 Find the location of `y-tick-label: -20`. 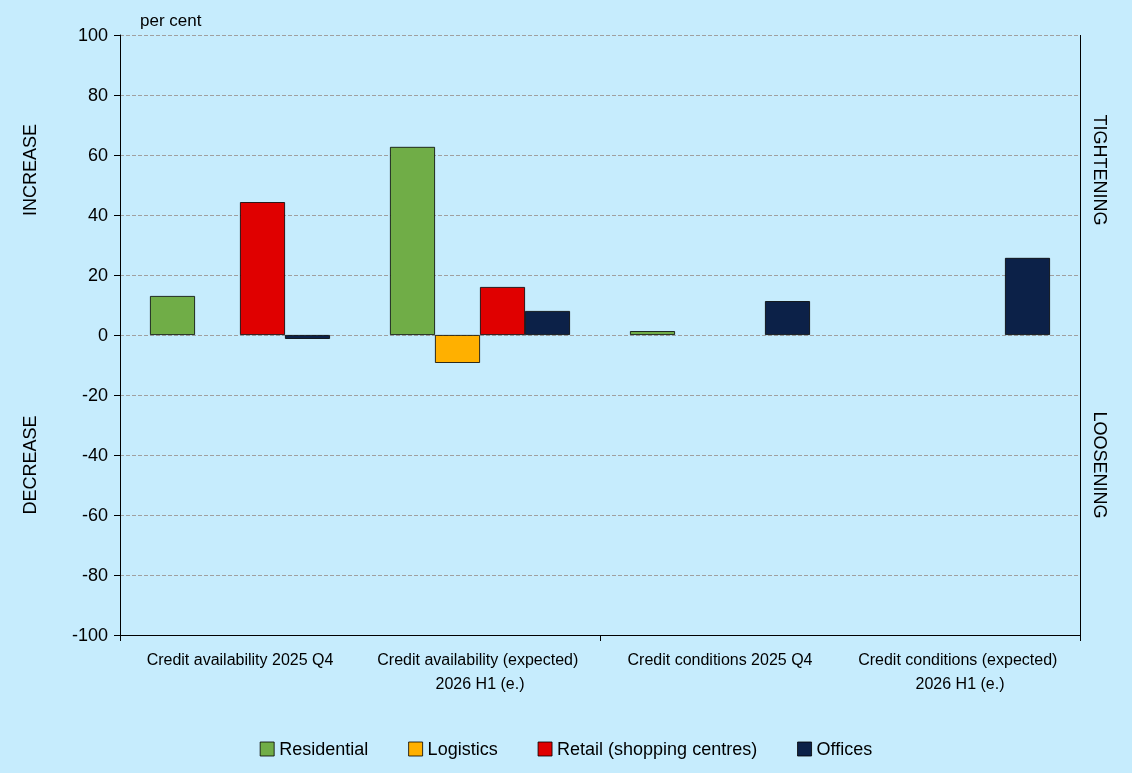

y-tick-label: -20 is located at coordinates (94, 395).